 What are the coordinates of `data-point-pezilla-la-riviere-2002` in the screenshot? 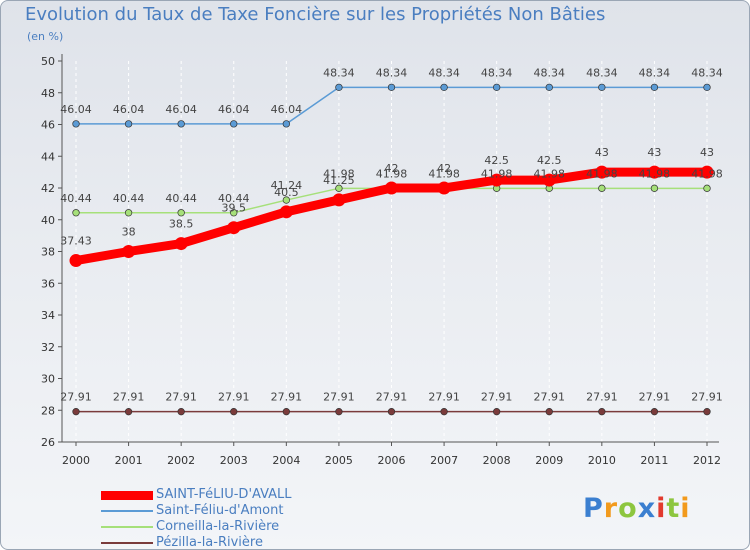 It's located at (181, 412).